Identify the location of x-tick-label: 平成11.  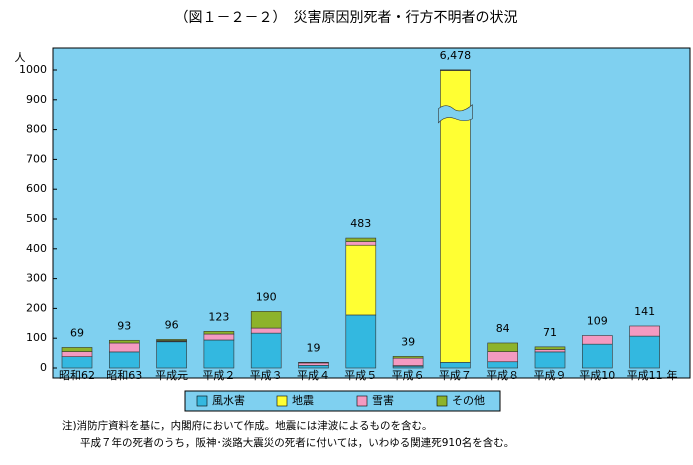
(645, 375).